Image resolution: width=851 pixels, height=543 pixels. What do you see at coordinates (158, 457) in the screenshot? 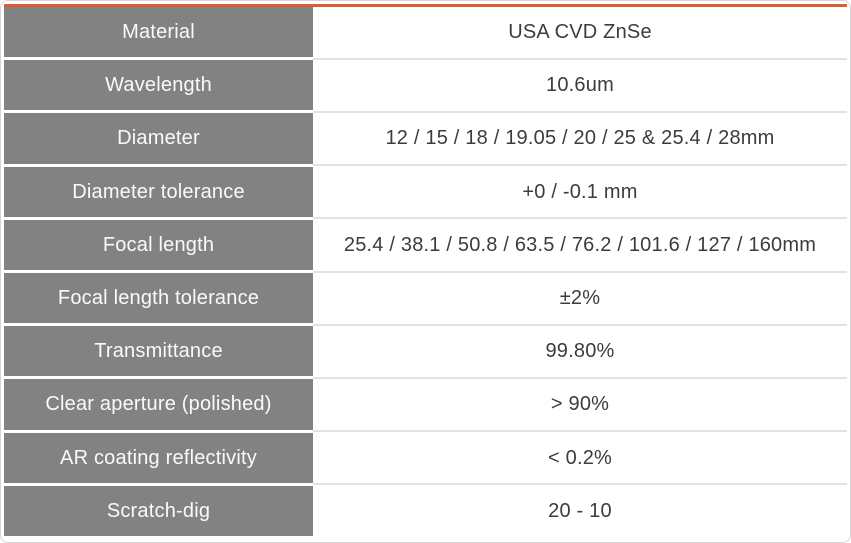
I see `spec-label-ar-coating-reflectivity: AR coating reflectivity` at bounding box center [158, 457].